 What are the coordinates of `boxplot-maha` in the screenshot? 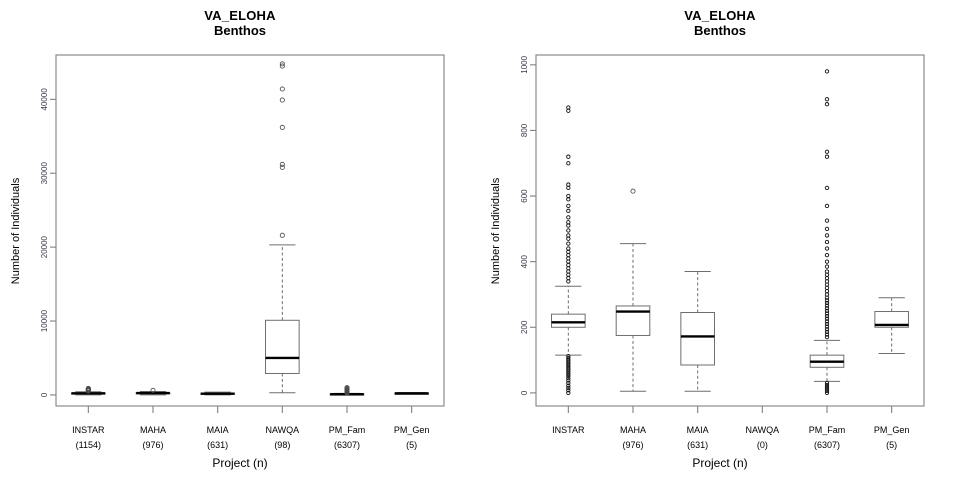 It's located at (633, 290).